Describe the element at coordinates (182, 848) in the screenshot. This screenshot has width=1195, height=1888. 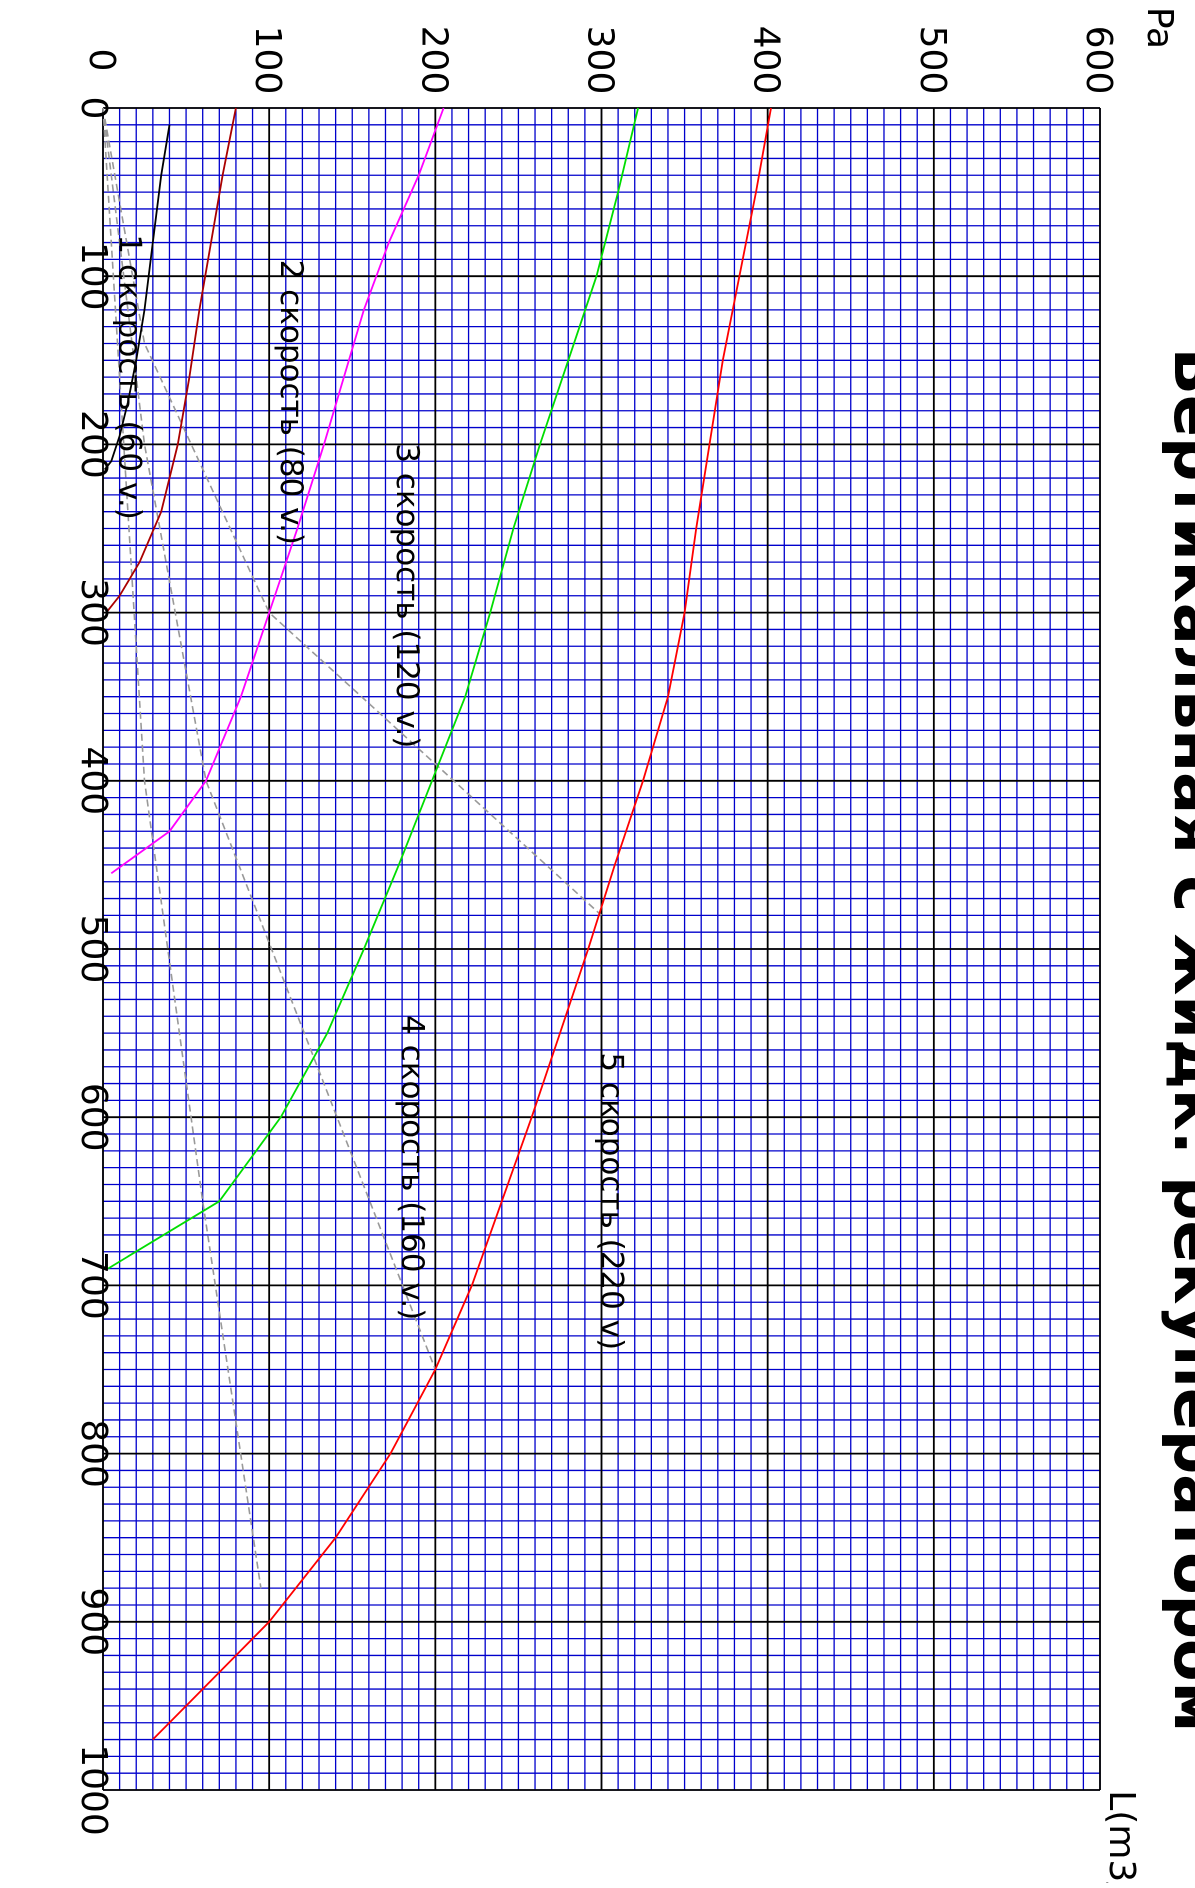
I see `system-curve` at that location.